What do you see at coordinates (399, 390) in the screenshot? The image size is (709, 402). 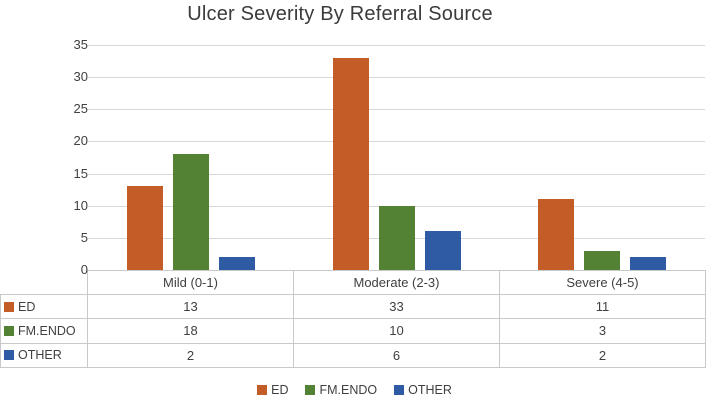 I see `legend-swatch-other` at bounding box center [399, 390].